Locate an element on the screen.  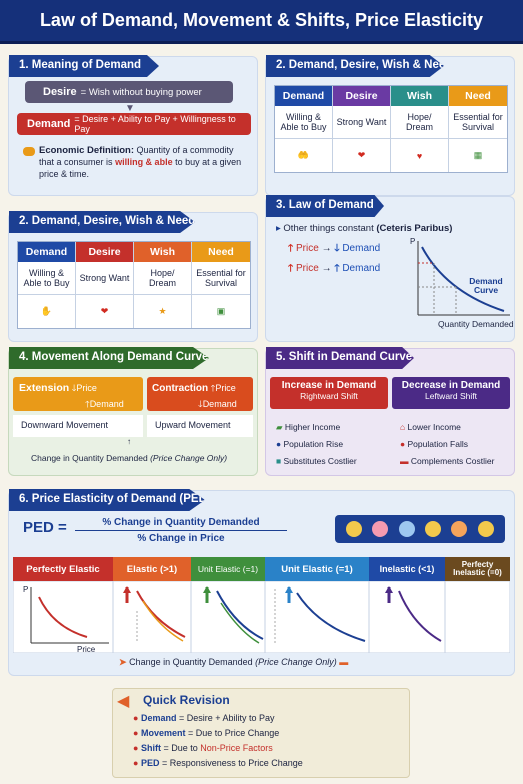
curve-label: Demand Curve is located at coordinates (486, 286).